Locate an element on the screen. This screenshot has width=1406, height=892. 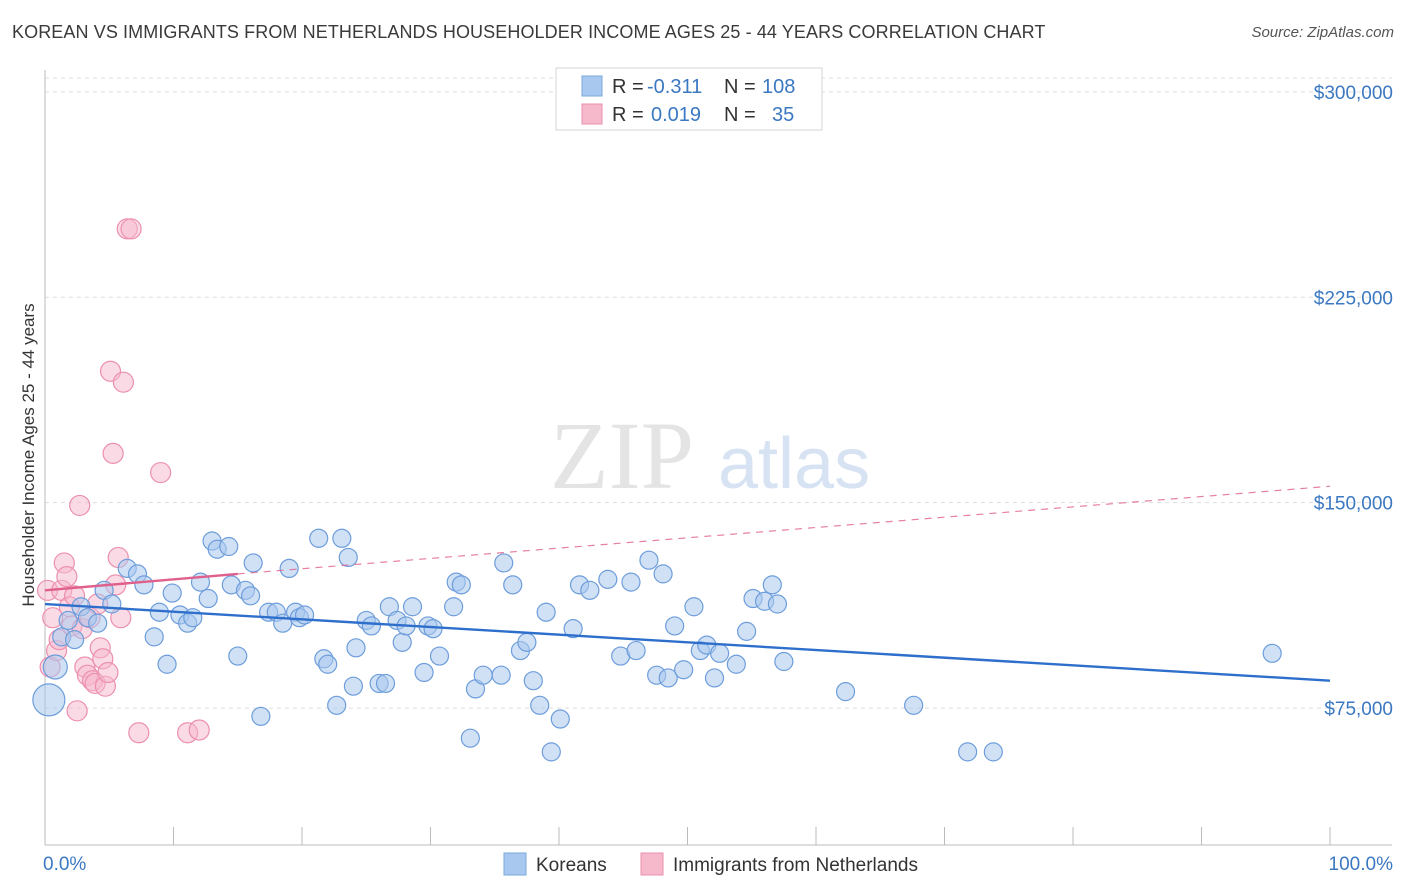
y-axis-label: Householder Income Ages 25 - 44 years is located at coordinates (28, 454).